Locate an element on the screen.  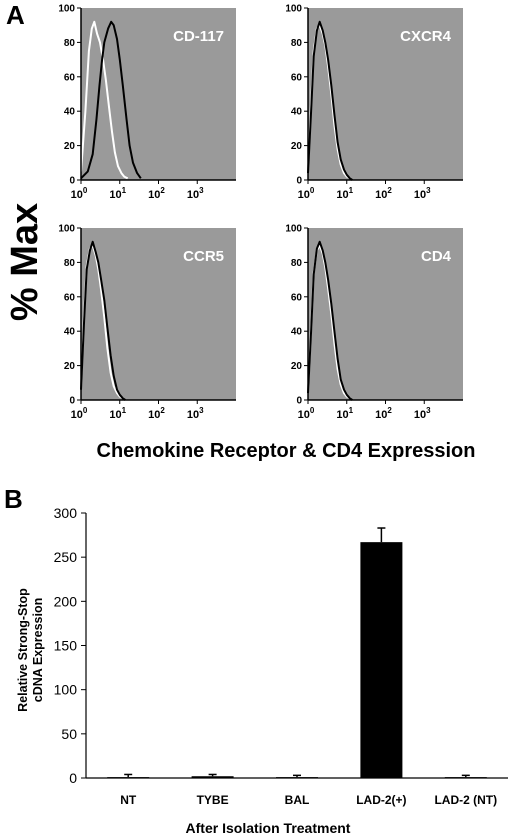
histogram-2: 0 20 40 60 80 100 10⁰ 10¹ 10² 10³ CXCR4 is located at coordinates (374, 102).